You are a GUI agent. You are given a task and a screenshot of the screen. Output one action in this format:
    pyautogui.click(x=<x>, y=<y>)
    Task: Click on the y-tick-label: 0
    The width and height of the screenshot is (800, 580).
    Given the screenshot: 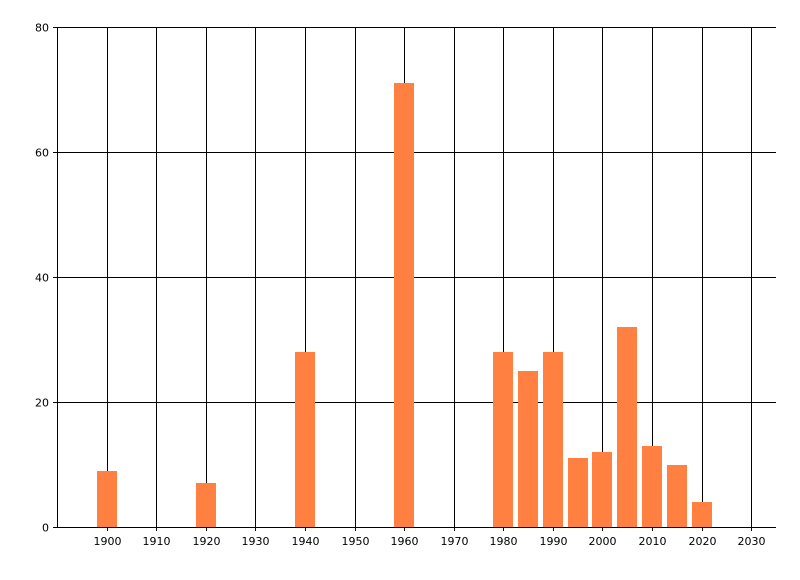 What is the action you would take?
    pyautogui.click(x=45, y=528)
    